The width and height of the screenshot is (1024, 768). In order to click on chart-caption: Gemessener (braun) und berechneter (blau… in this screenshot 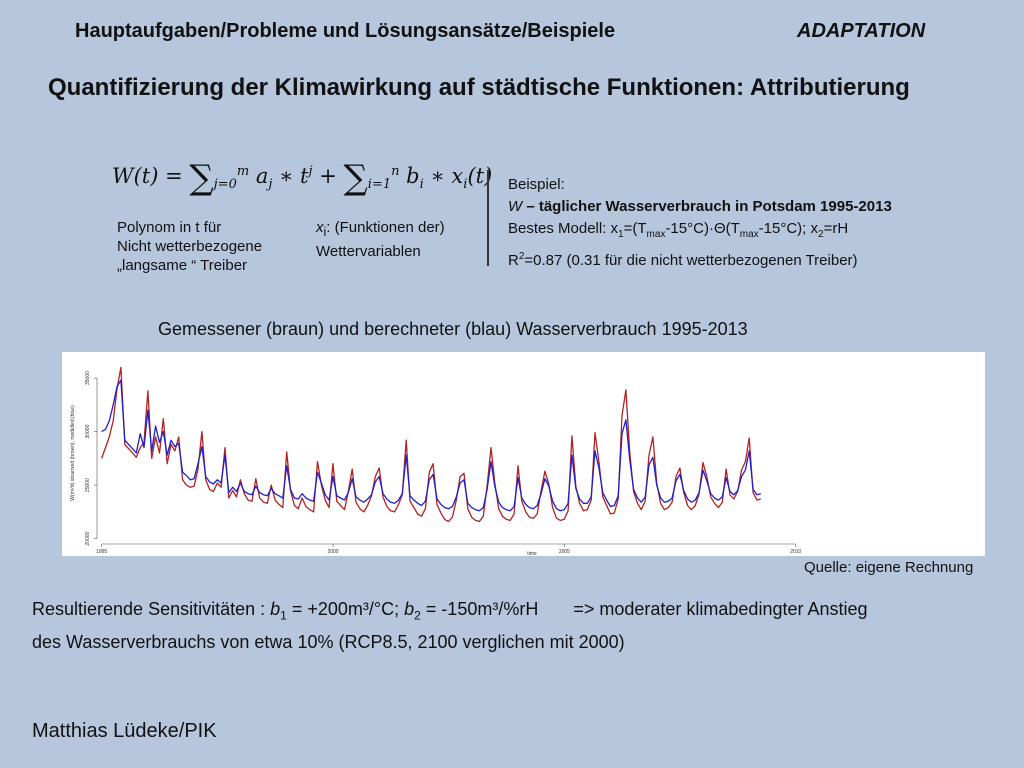, I will do `click(453, 329)`.